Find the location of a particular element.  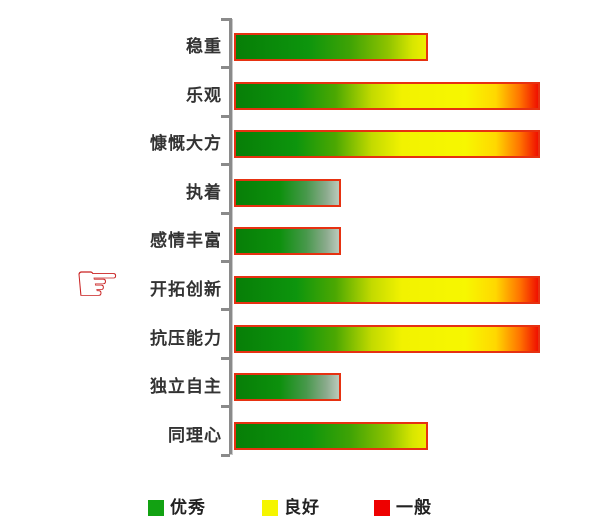

bar-row: 抗压能力 is located at coordinates (302, 339).